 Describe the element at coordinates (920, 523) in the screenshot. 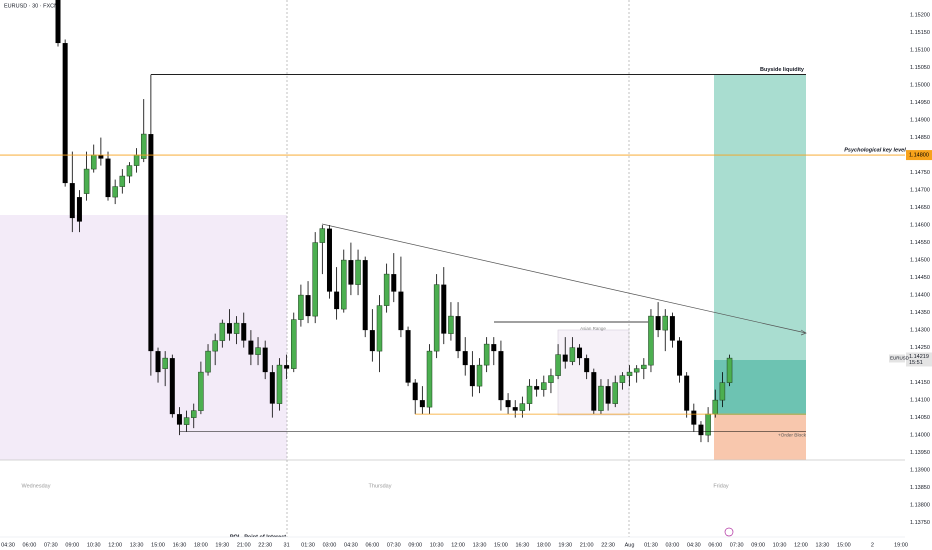

I see `y-tick-label: 1.13750` at that location.